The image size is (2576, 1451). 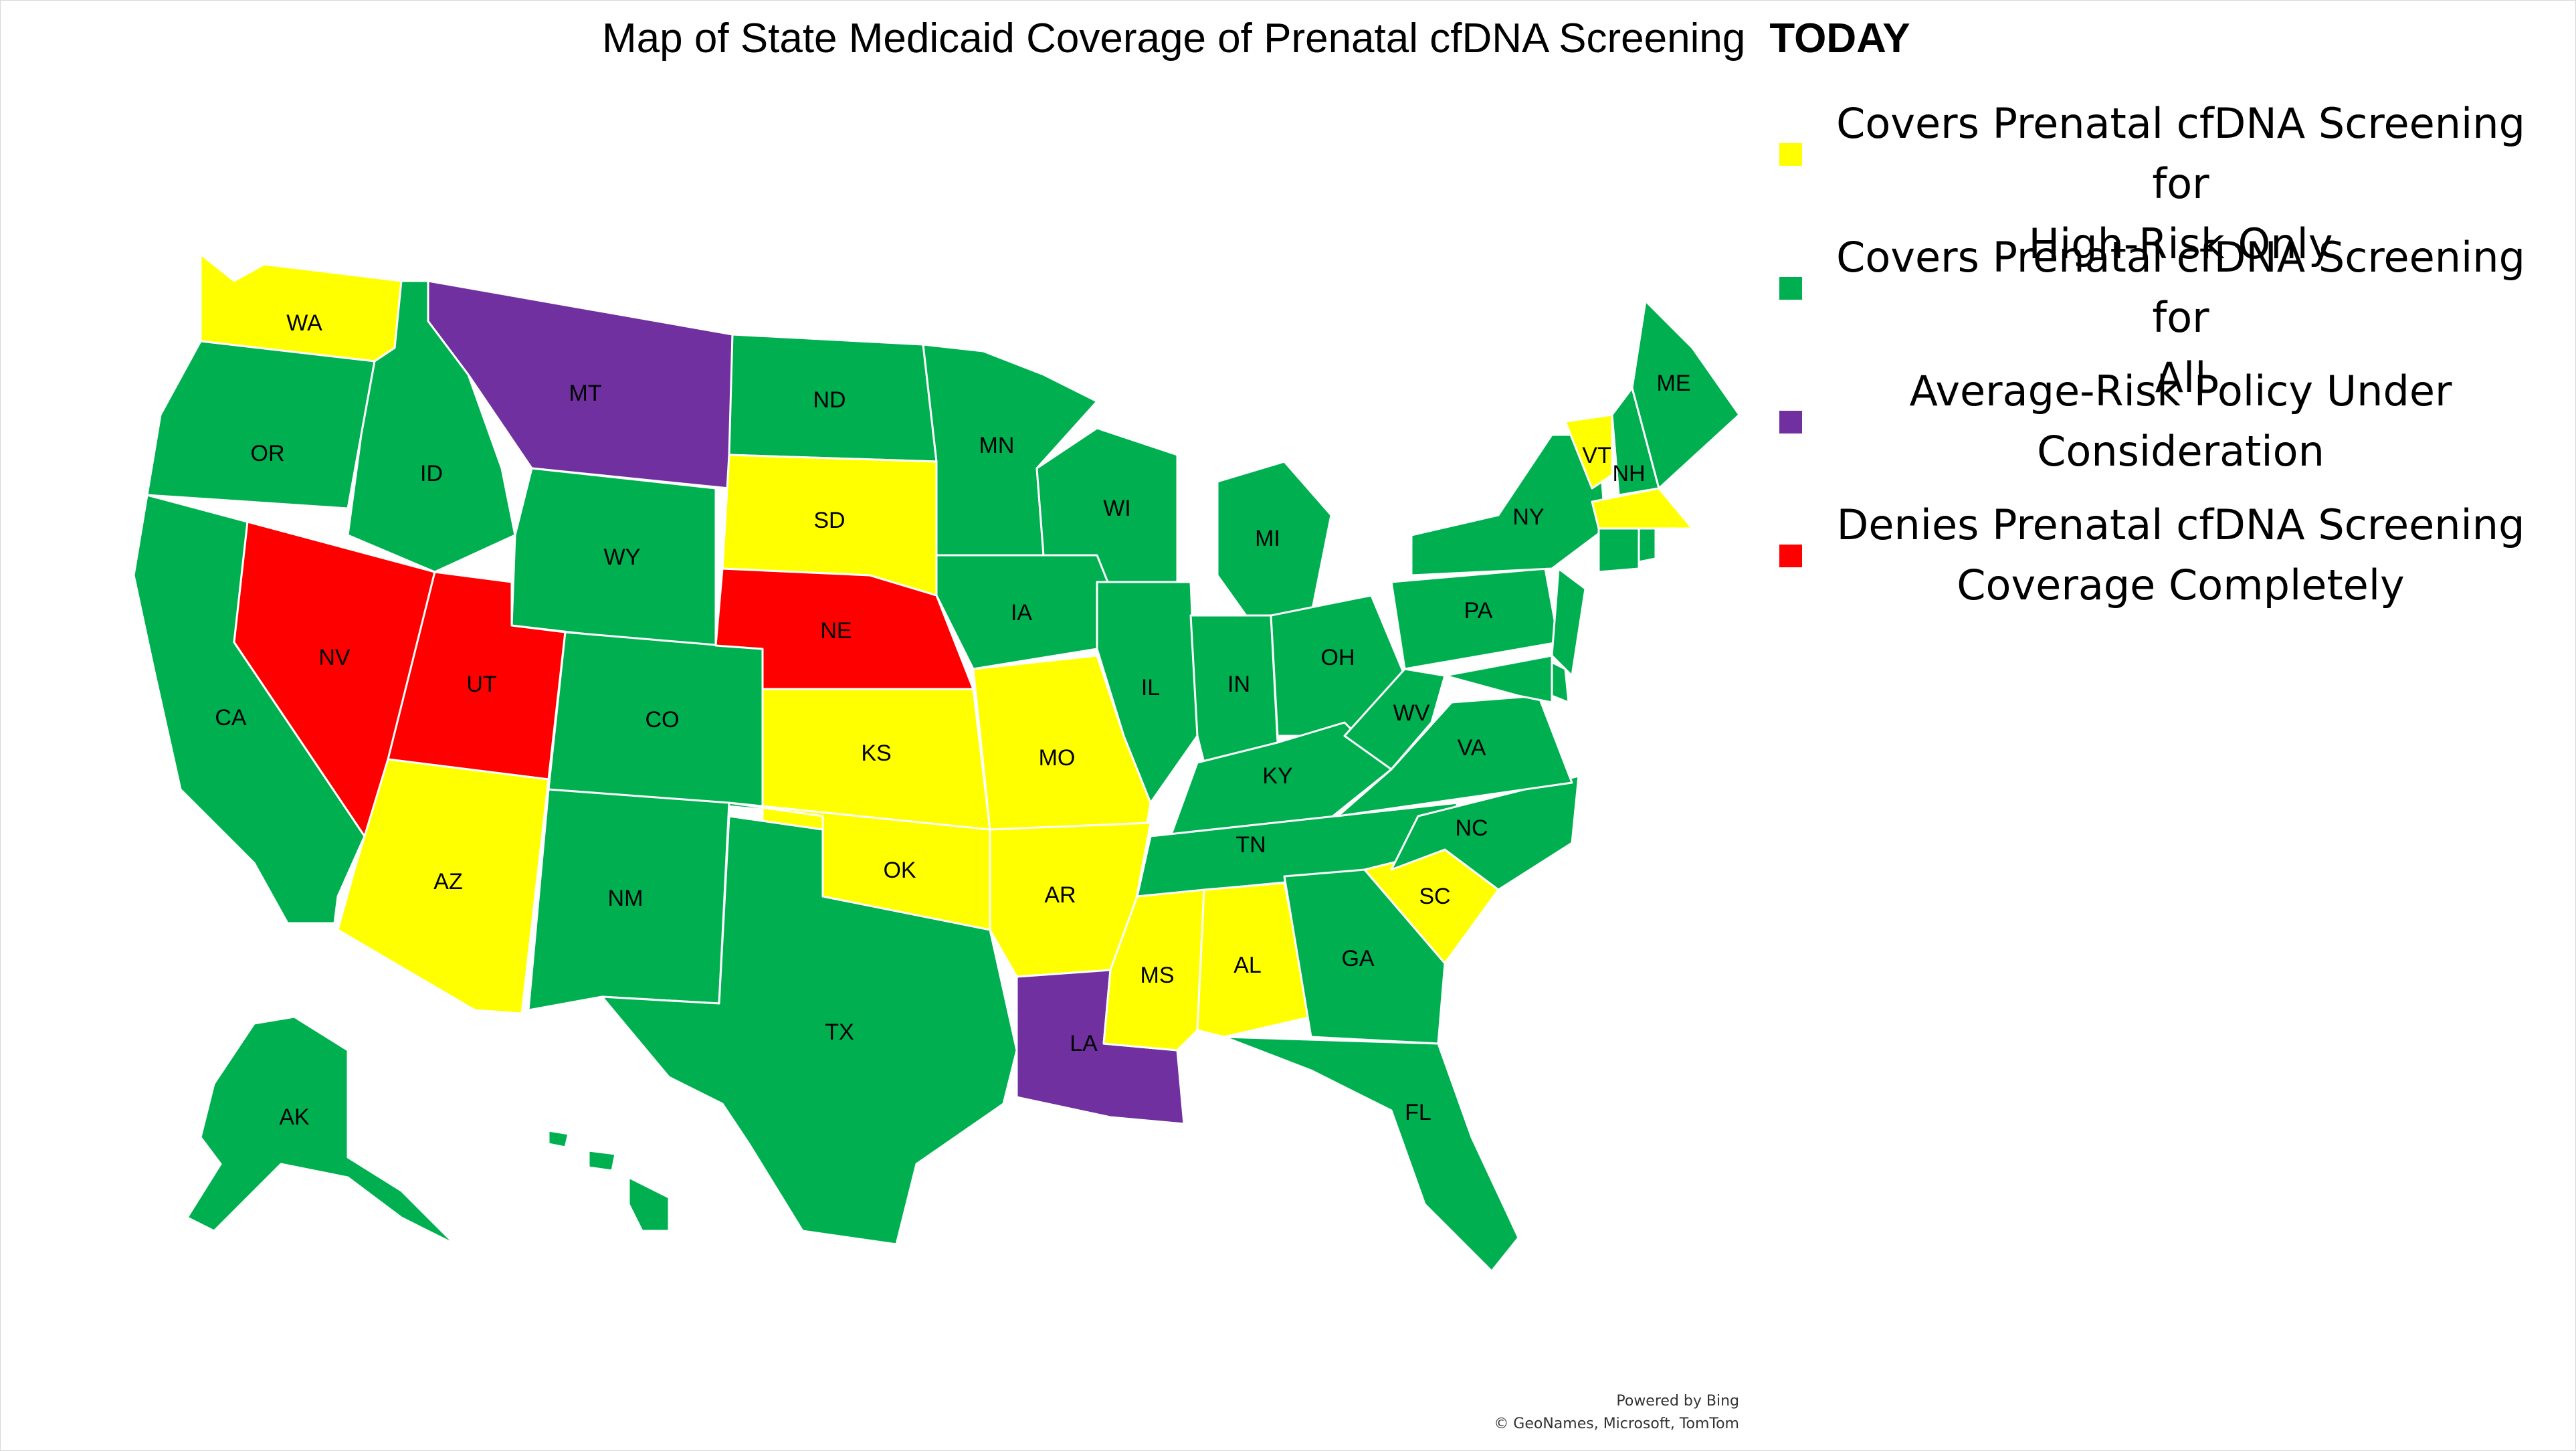 What do you see at coordinates (1839, 38) in the screenshot?
I see `title-emphasis: TODAY` at bounding box center [1839, 38].